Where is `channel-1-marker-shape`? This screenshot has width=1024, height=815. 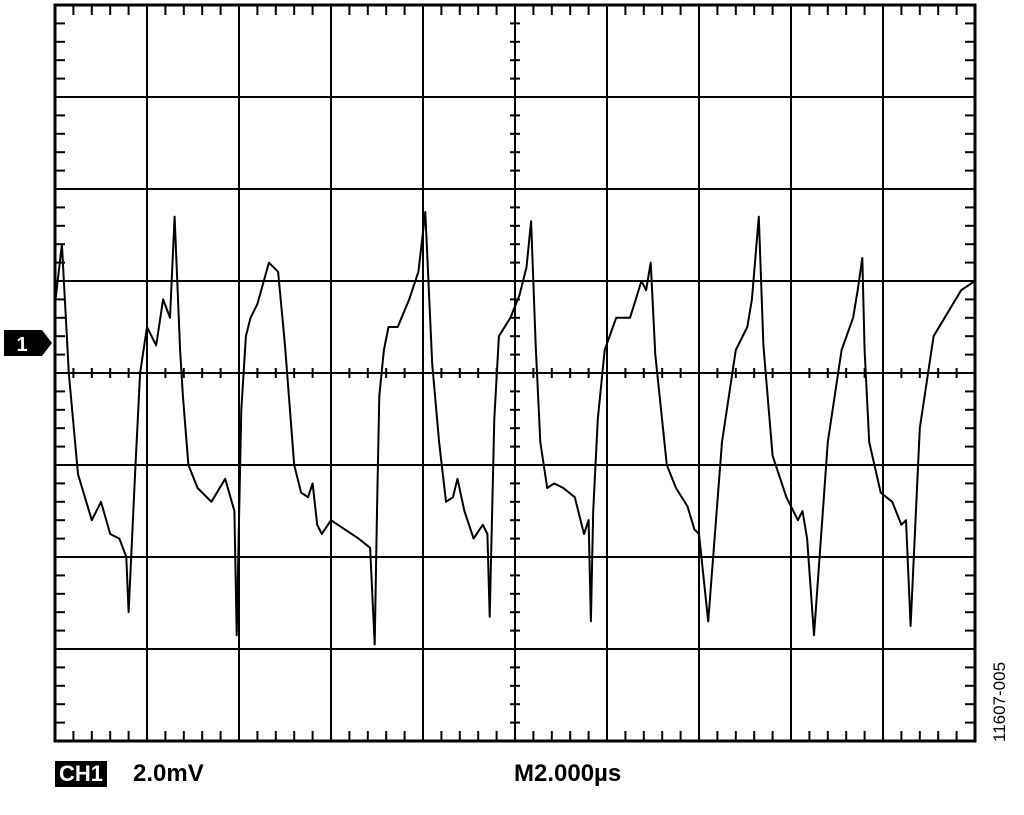
channel-1-marker-shape is located at coordinates (28, 343).